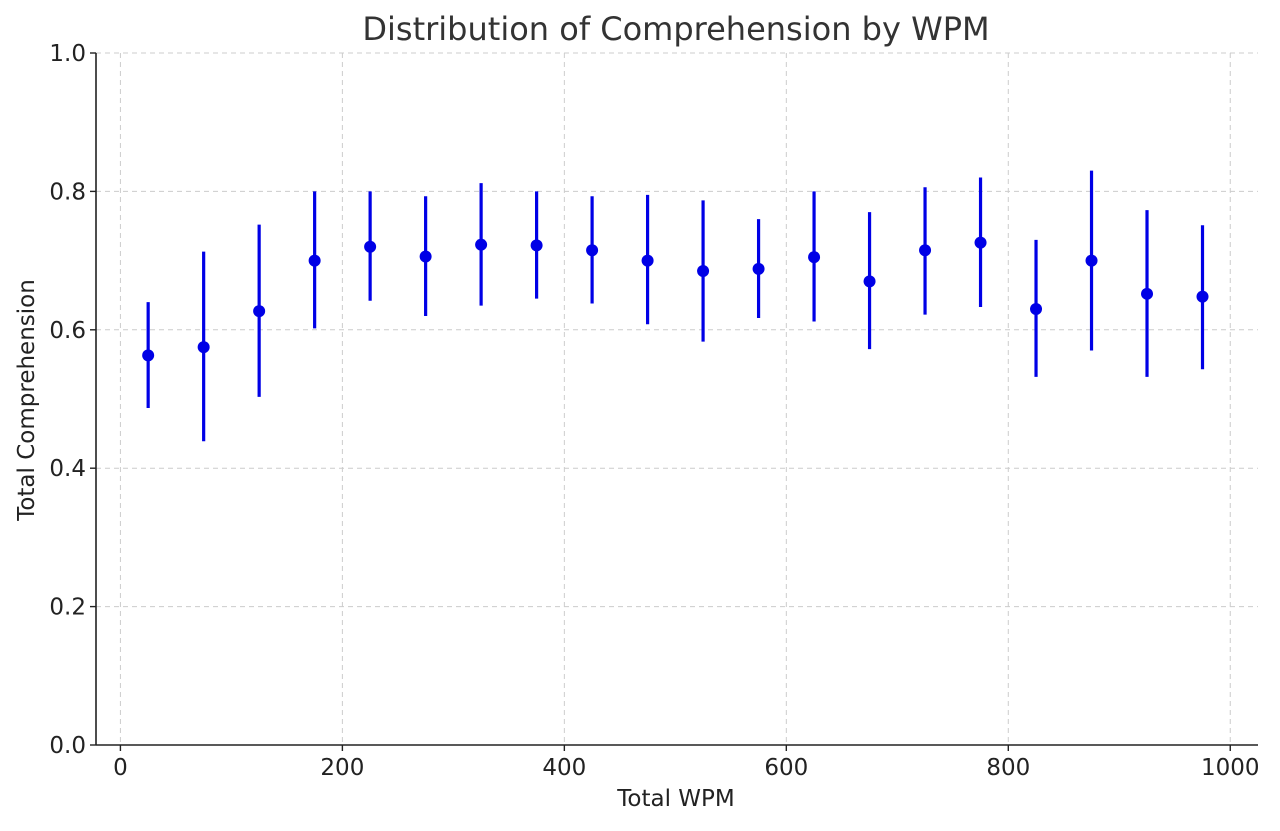 This screenshot has width=1280, height=831. I want to click on y-tick-label: 0.8, so click(67, 192).